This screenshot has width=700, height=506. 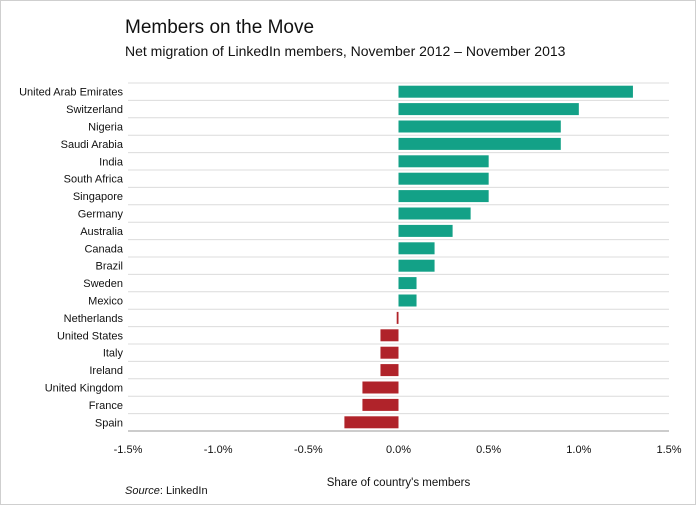 I want to click on source-label: Source, so click(x=142, y=491).